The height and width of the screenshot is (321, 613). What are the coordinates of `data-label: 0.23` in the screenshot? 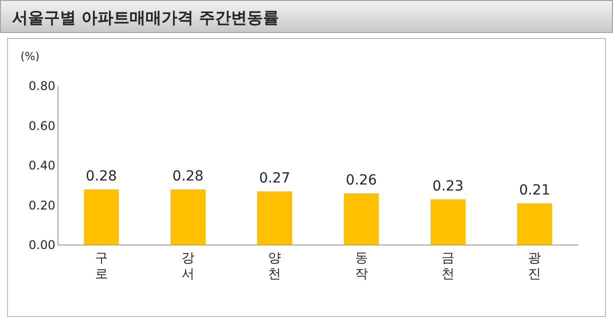 It's located at (448, 186).